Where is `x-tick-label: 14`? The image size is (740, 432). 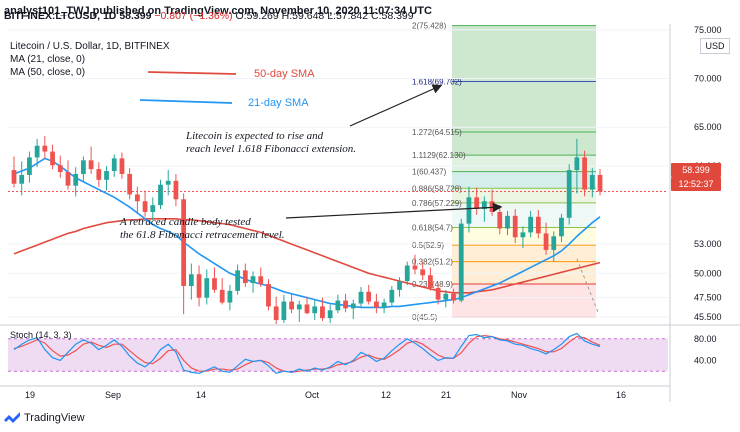 x-tick-label: 14 is located at coordinates (201, 395).